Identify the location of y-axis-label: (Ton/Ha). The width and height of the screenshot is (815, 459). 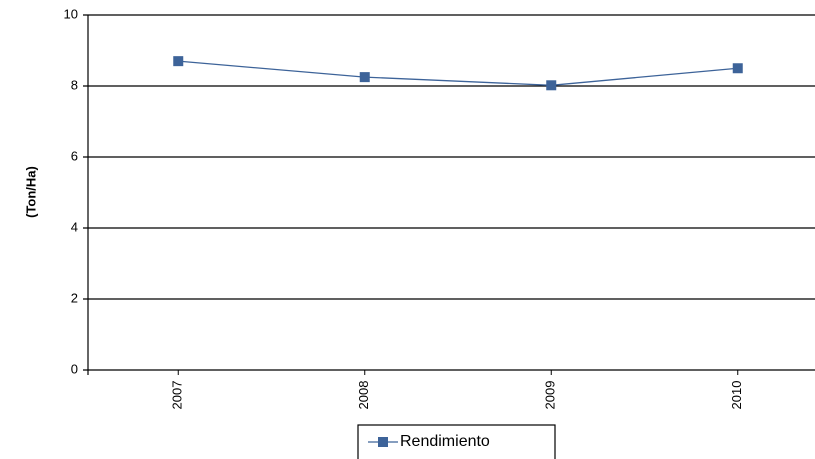
(30, 192).